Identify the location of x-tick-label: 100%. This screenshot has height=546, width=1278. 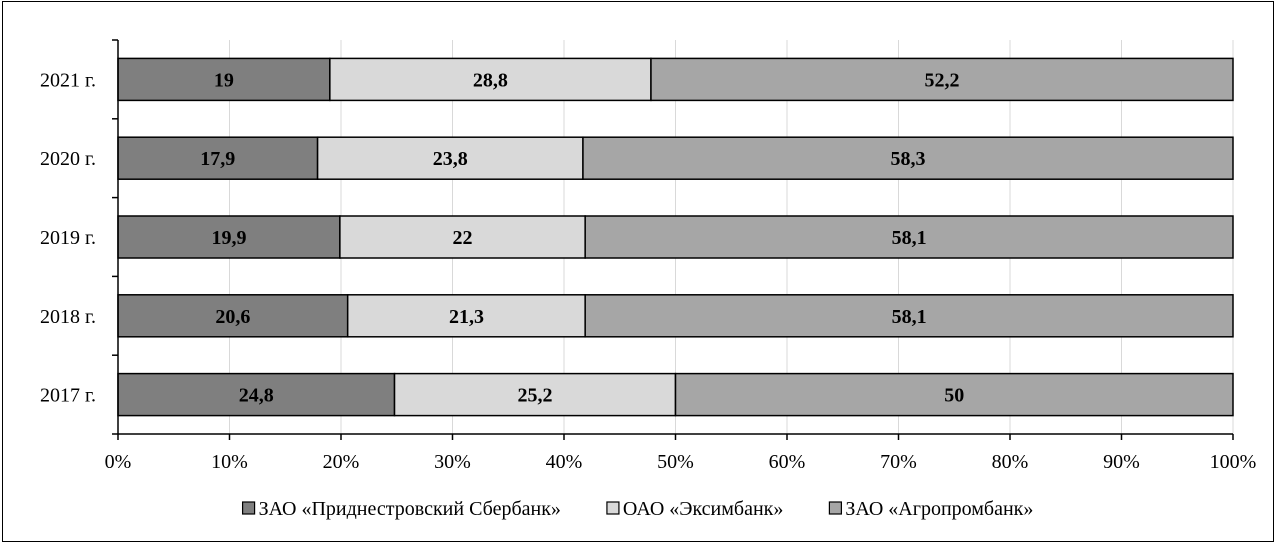
(1233, 462).